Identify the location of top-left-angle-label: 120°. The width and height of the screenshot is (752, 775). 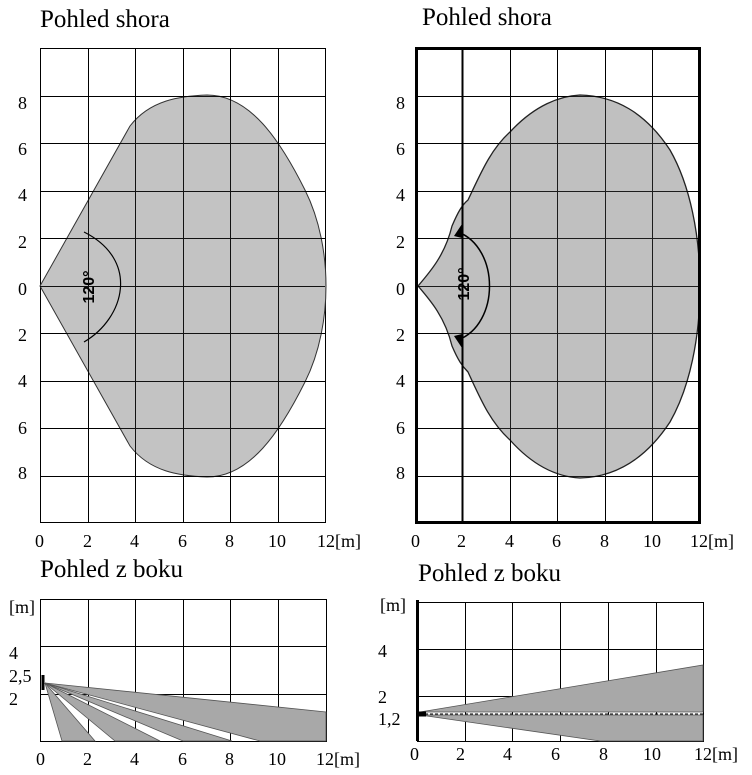
(89, 286).